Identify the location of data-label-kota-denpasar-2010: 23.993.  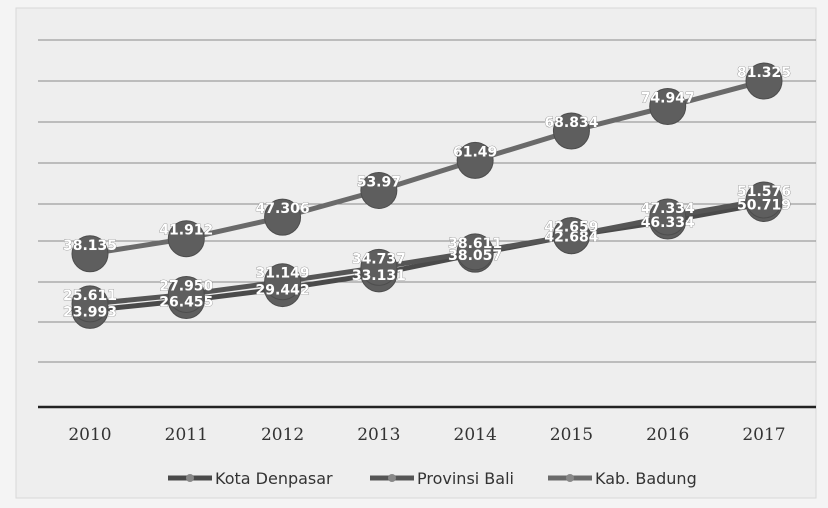
(90, 312).